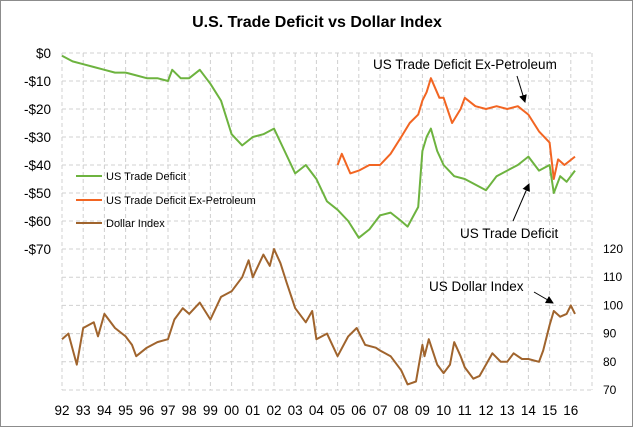  What do you see at coordinates (231, 410) in the screenshot?
I see `x-tick-label: 00` at bounding box center [231, 410].